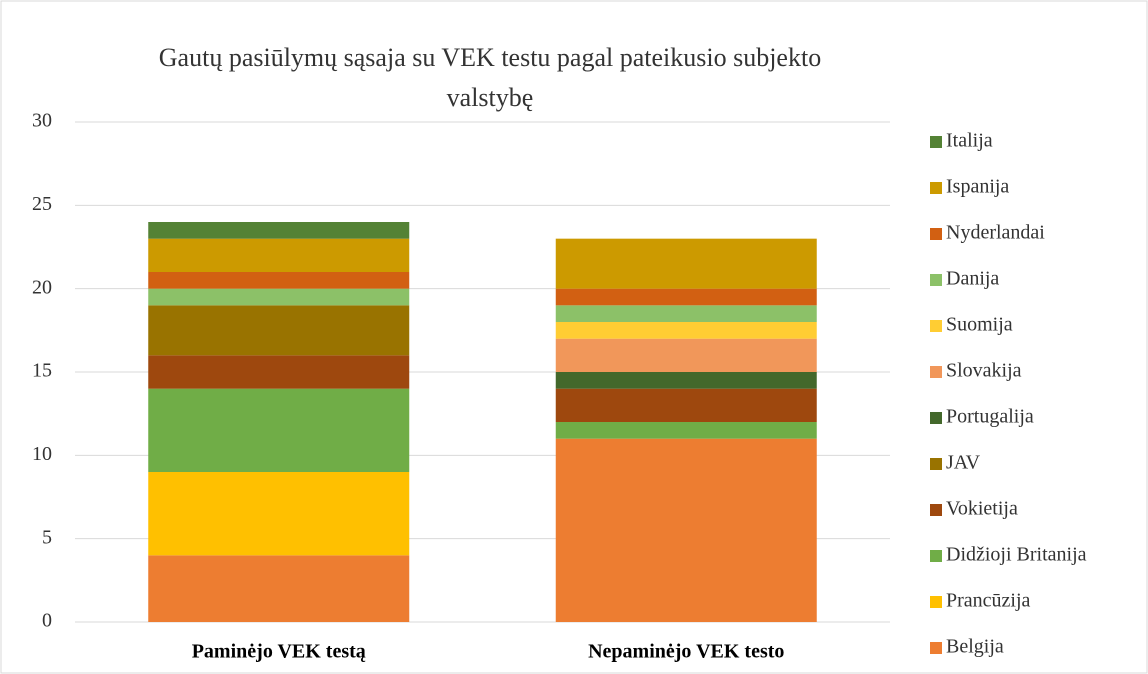  Describe the element at coordinates (995, 233) in the screenshot. I see `legend-label: Nyderlandai` at that location.